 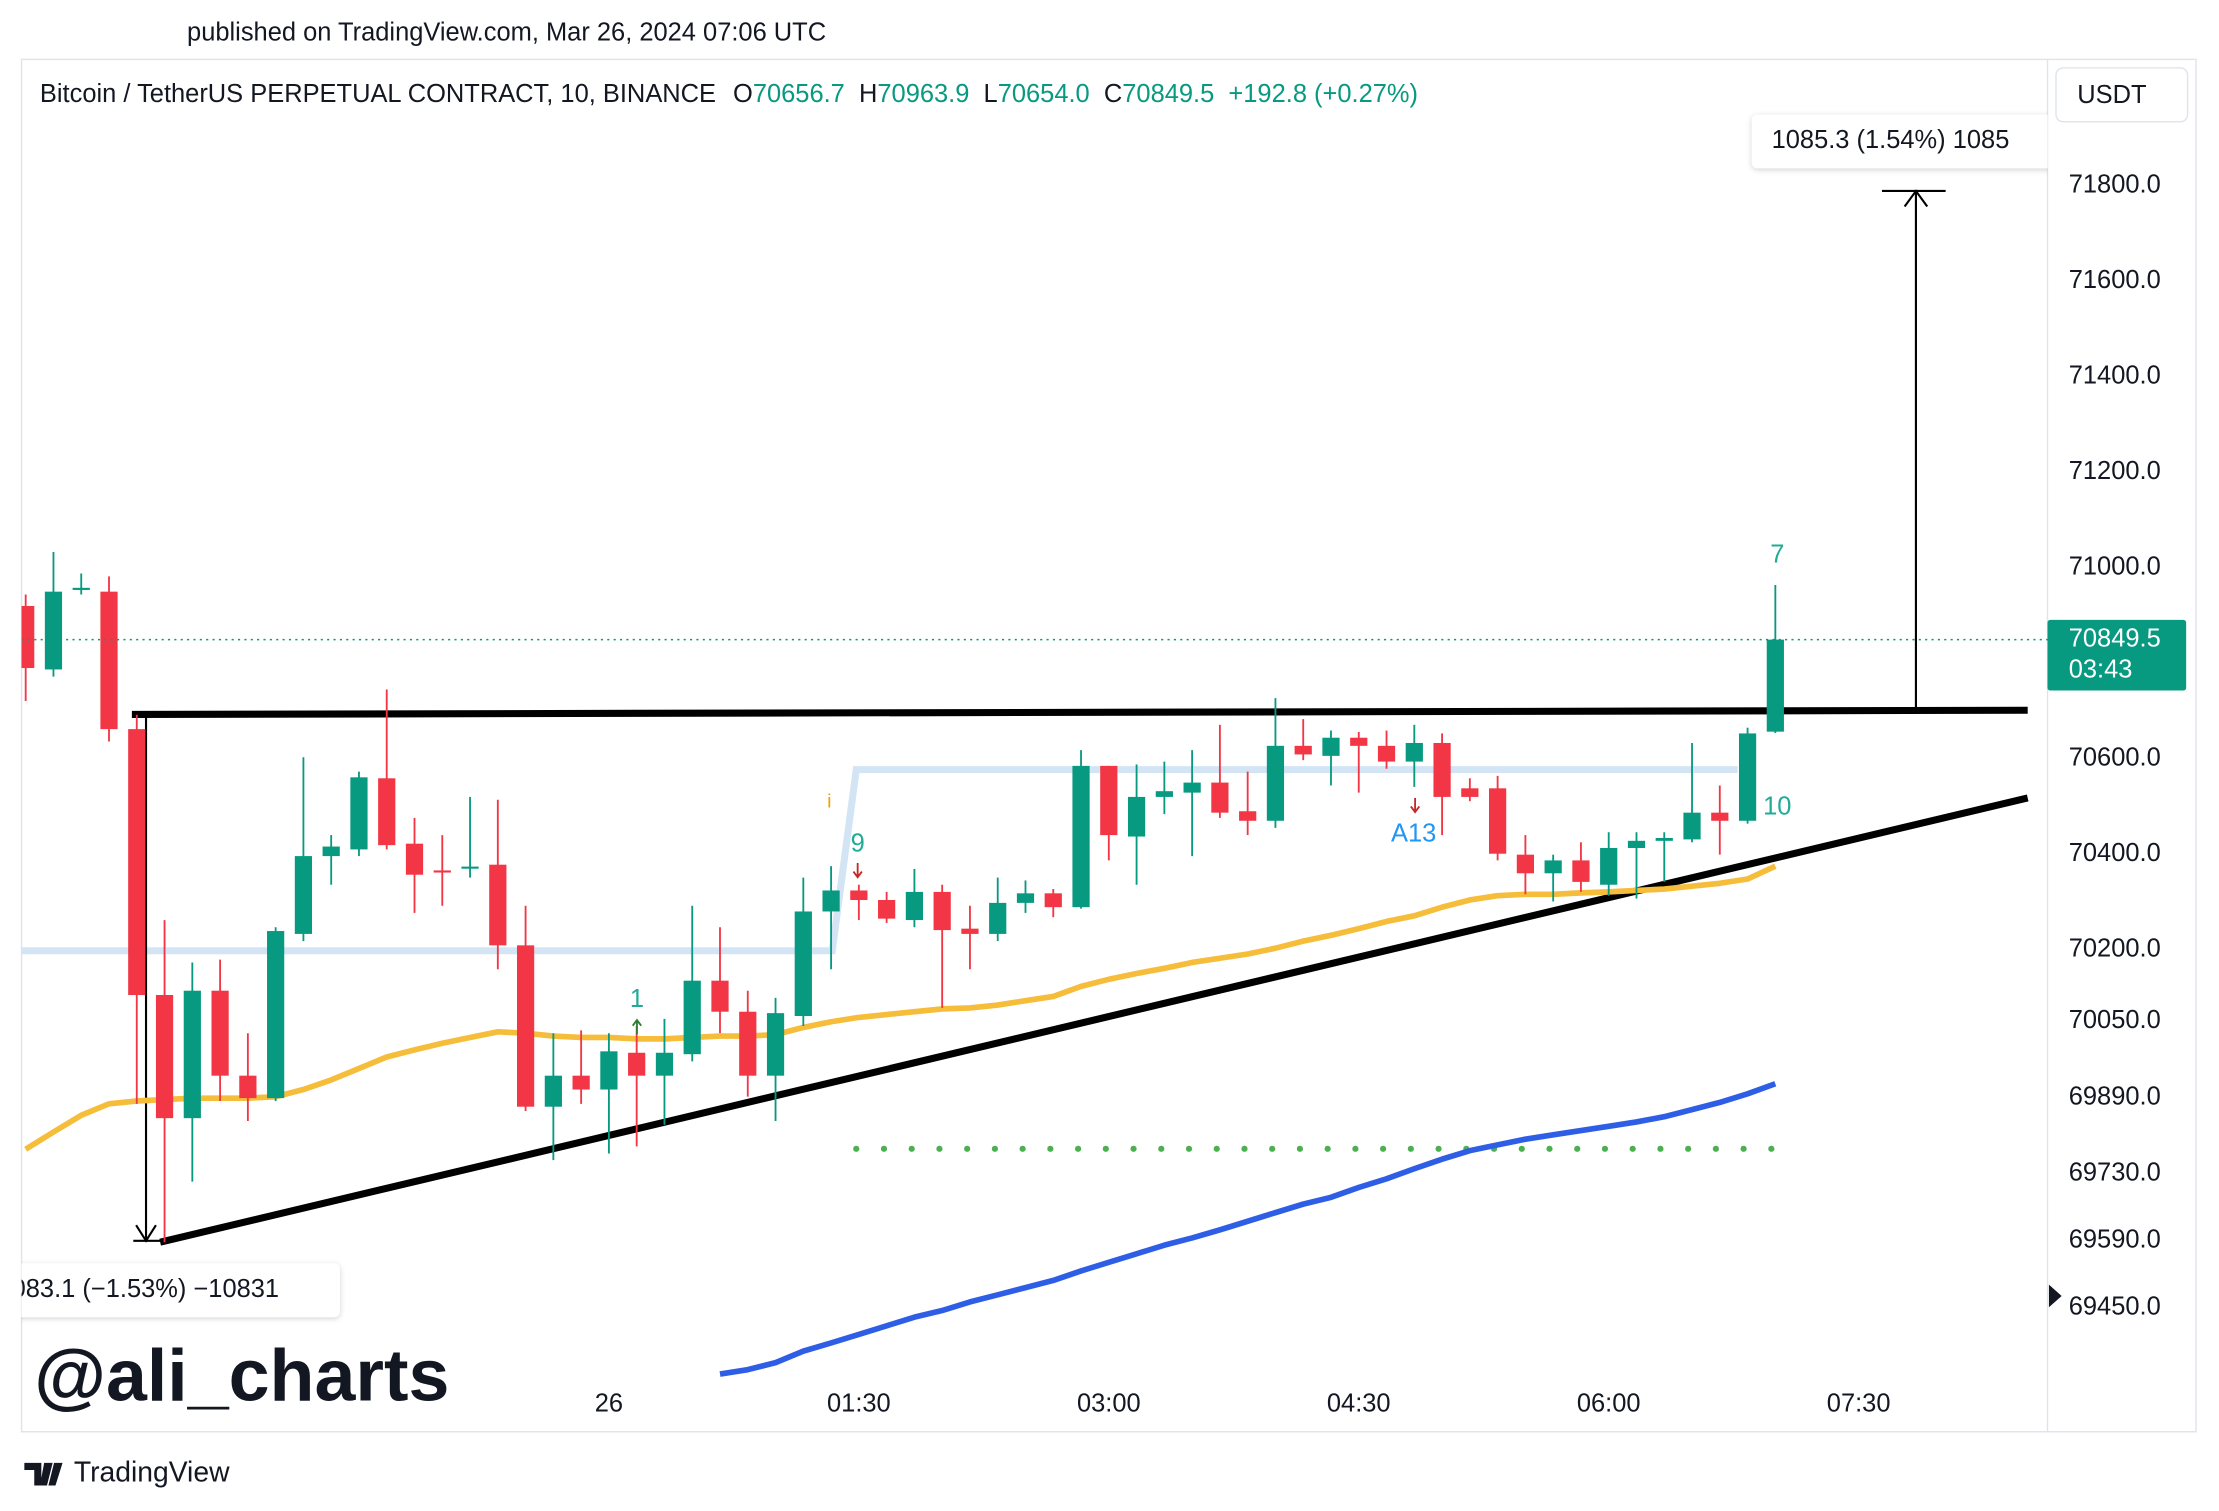 What do you see at coordinates (241, 1374) in the screenshot?
I see `watermark: @ali_charts` at bounding box center [241, 1374].